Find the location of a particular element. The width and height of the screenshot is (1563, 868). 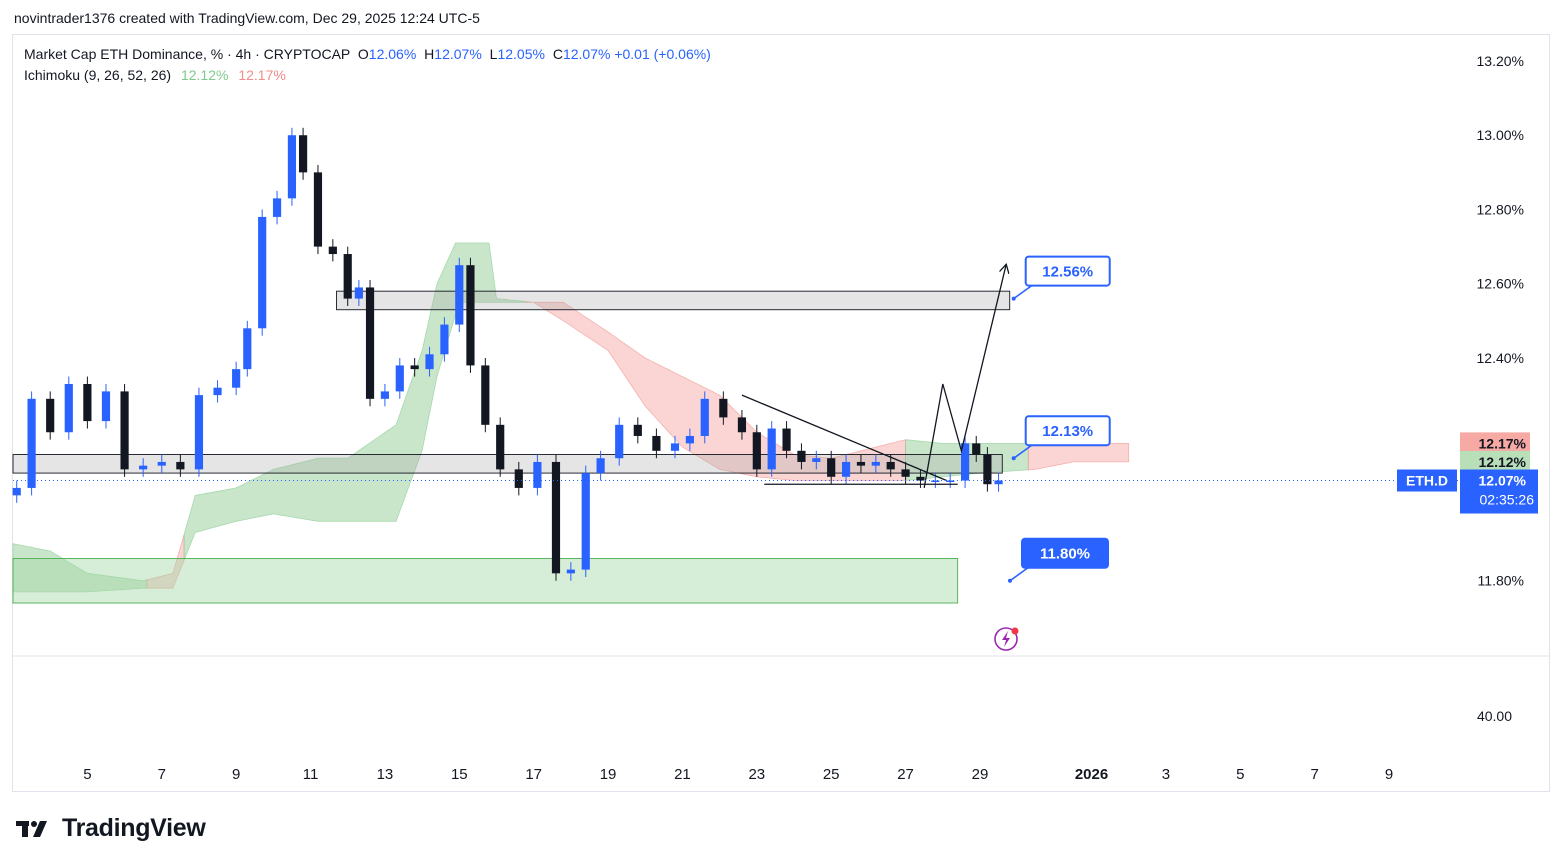

price-tag-cloud-lower-text: 12.12% is located at coordinates (1503, 462).